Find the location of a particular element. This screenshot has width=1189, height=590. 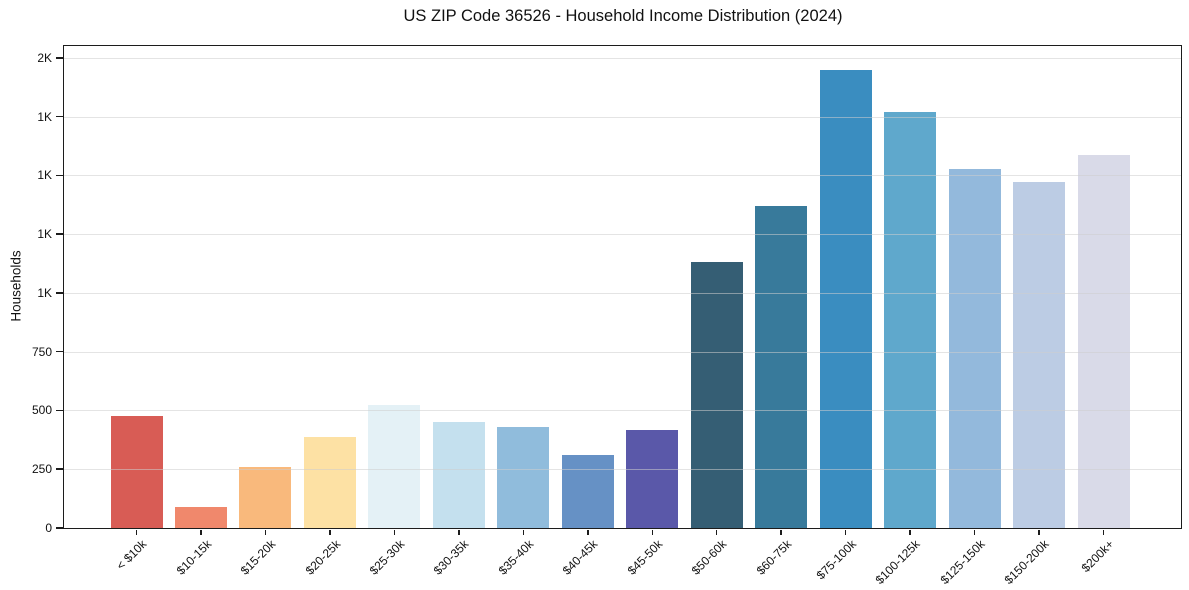

x-tick-label: $30-35k is located at coordinates (451, 557).